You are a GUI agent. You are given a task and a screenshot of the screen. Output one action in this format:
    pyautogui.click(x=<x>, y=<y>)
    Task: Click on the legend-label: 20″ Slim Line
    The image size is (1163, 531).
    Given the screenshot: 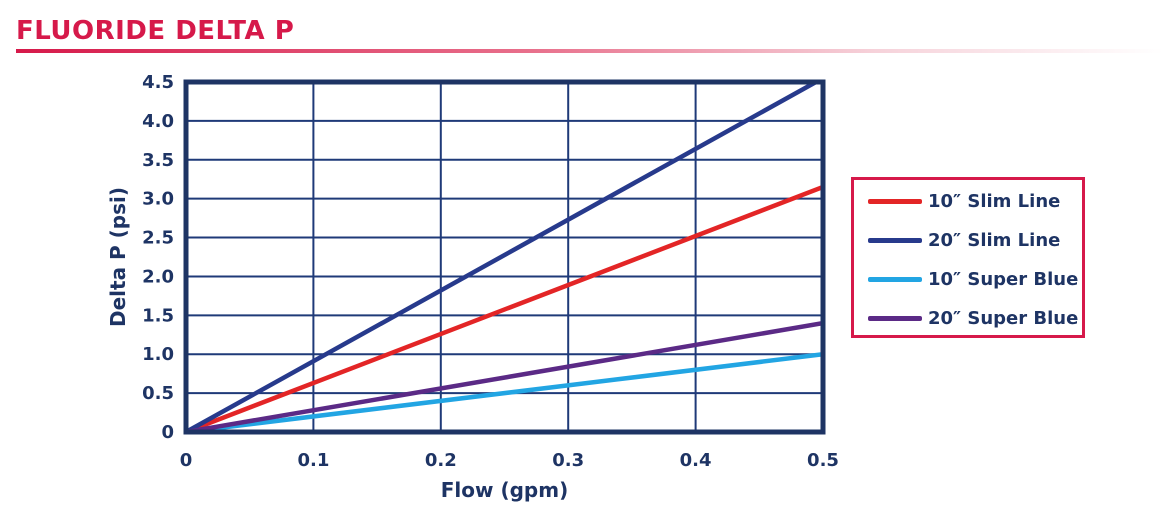 What is the action you would take?
    pyautogui.click(x=994, y=240)
    